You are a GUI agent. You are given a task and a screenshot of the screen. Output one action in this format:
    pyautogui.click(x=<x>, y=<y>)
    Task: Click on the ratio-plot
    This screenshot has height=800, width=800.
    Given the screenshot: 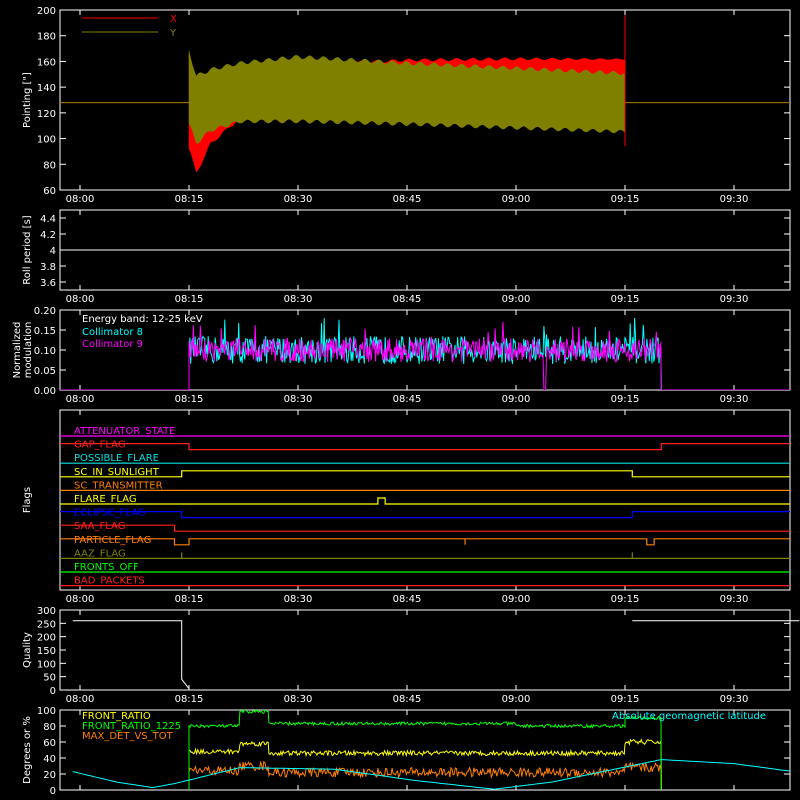 What is the action you would take?
    pyautogui.click(x=431, y=750)
    